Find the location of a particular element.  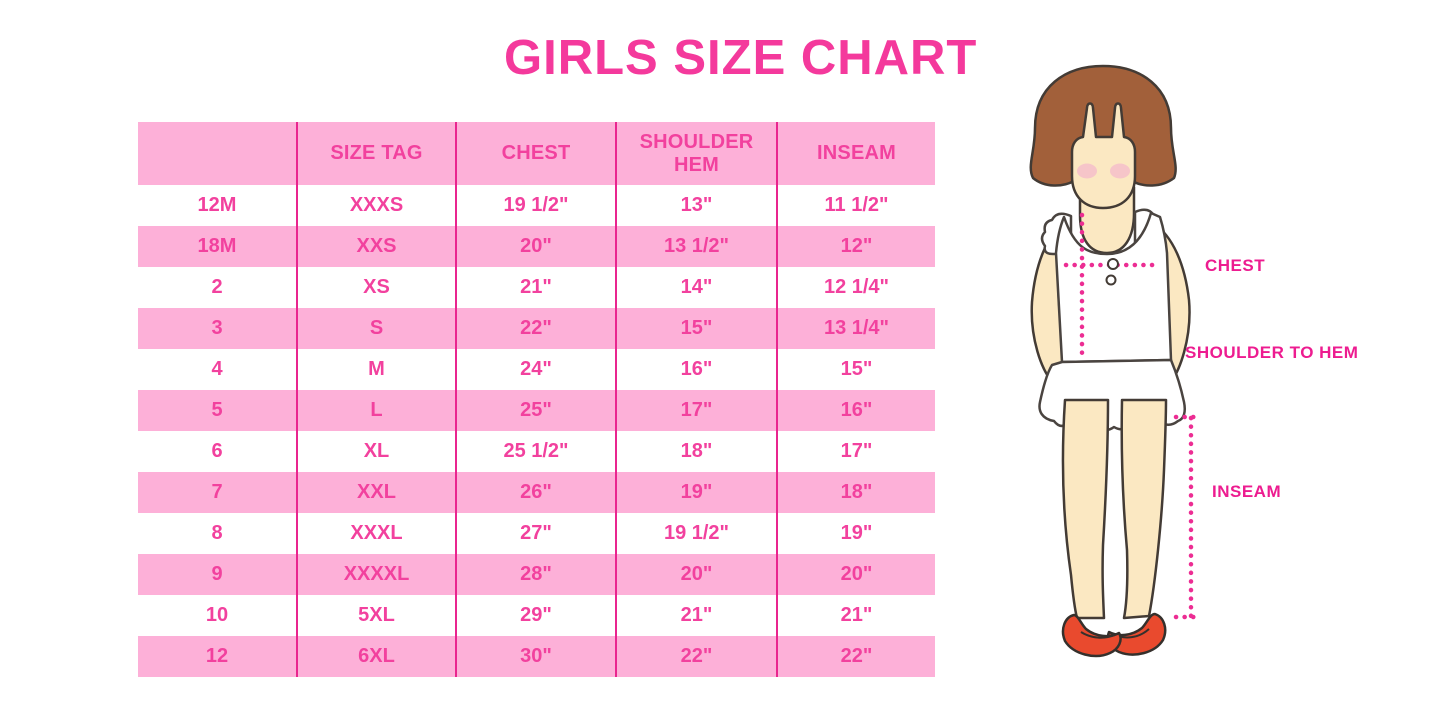

table-cell: XXXL is located at coordinates (377, 533).